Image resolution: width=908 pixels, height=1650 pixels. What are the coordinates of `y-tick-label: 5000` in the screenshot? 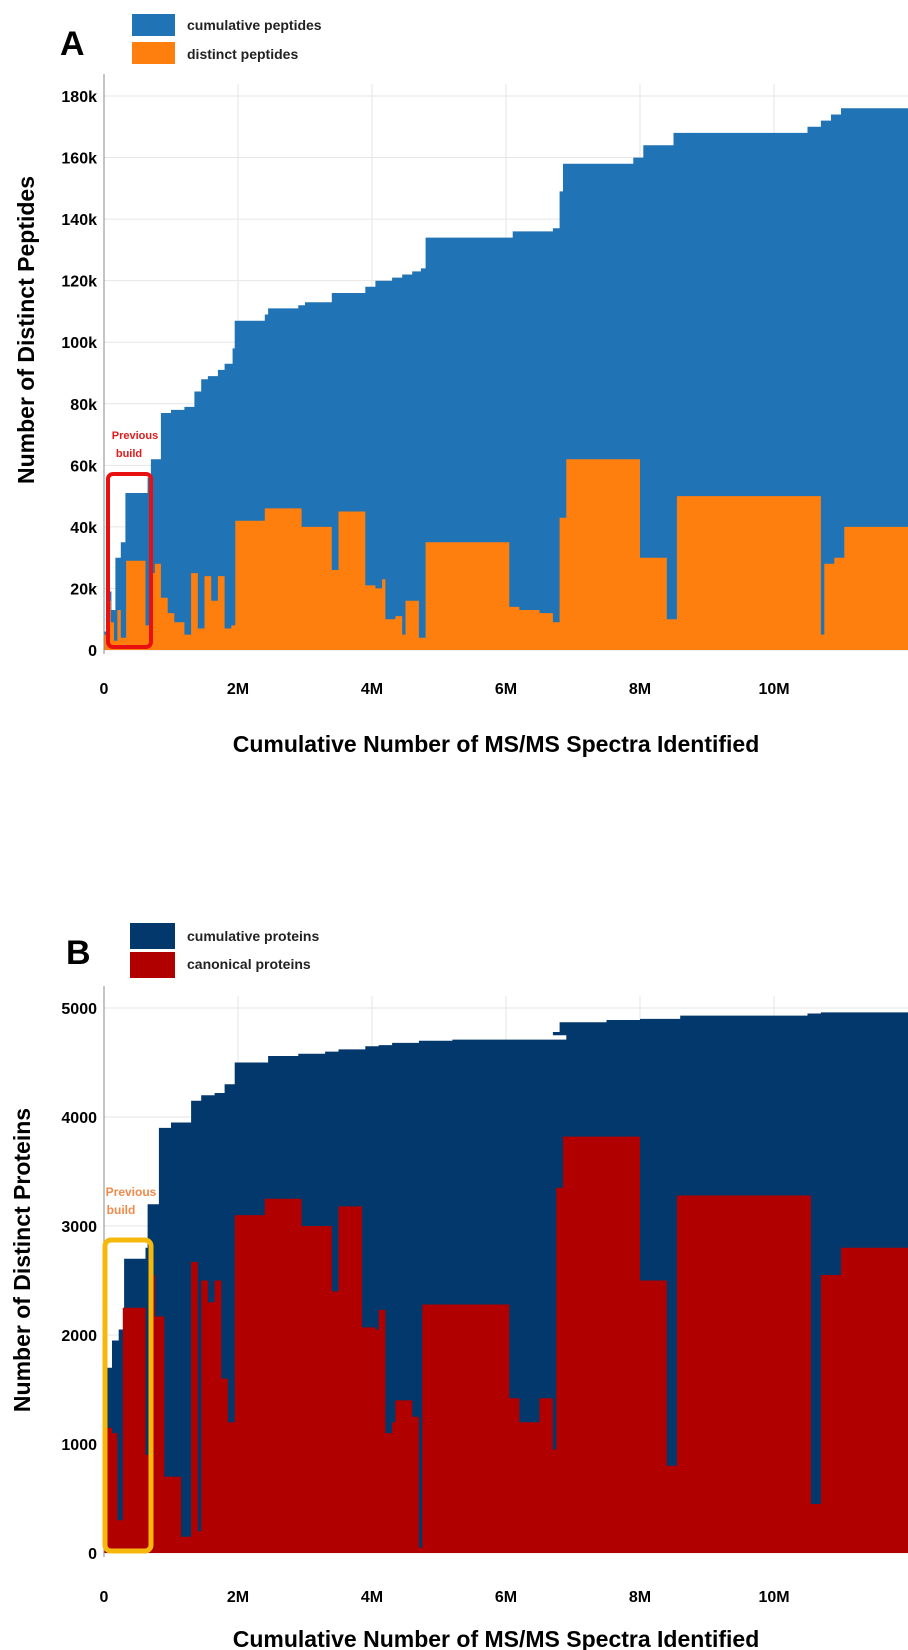 It's located at (79, 1009).